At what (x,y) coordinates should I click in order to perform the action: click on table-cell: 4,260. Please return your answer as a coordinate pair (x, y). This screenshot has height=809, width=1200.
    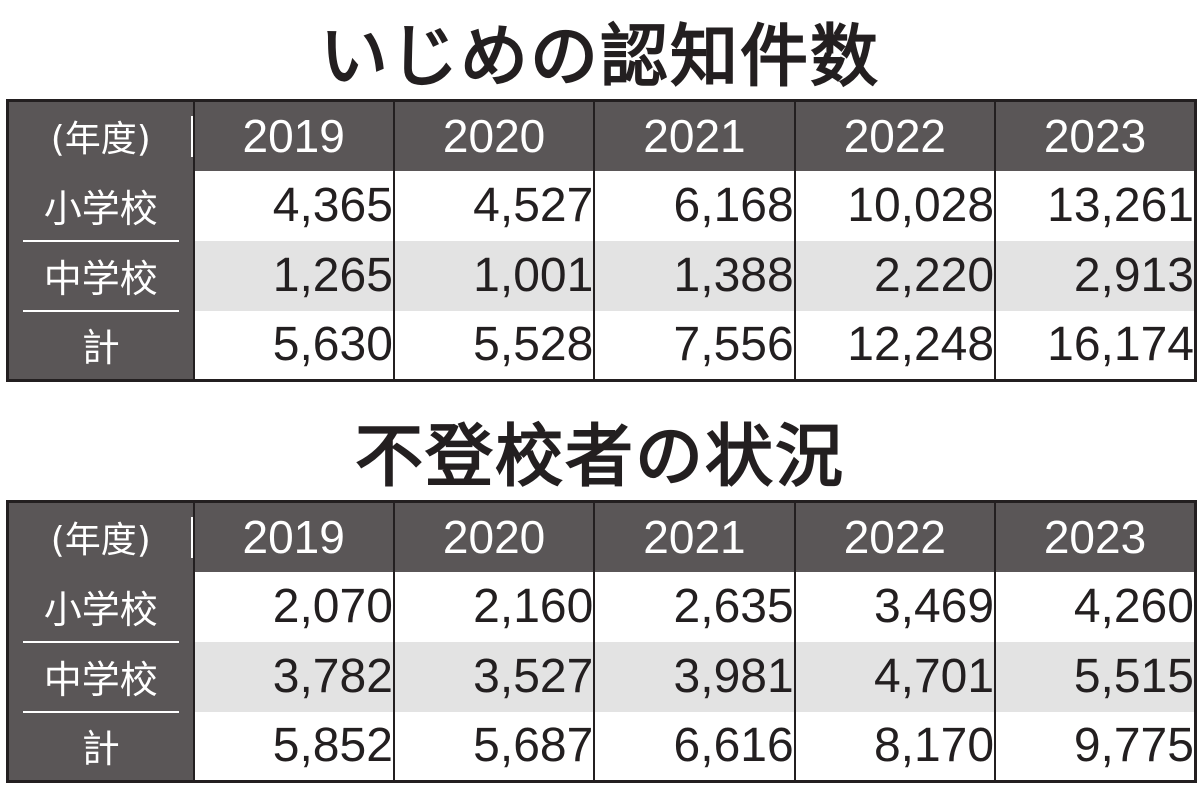
    Looking at the image, I should click on (1095, 606).